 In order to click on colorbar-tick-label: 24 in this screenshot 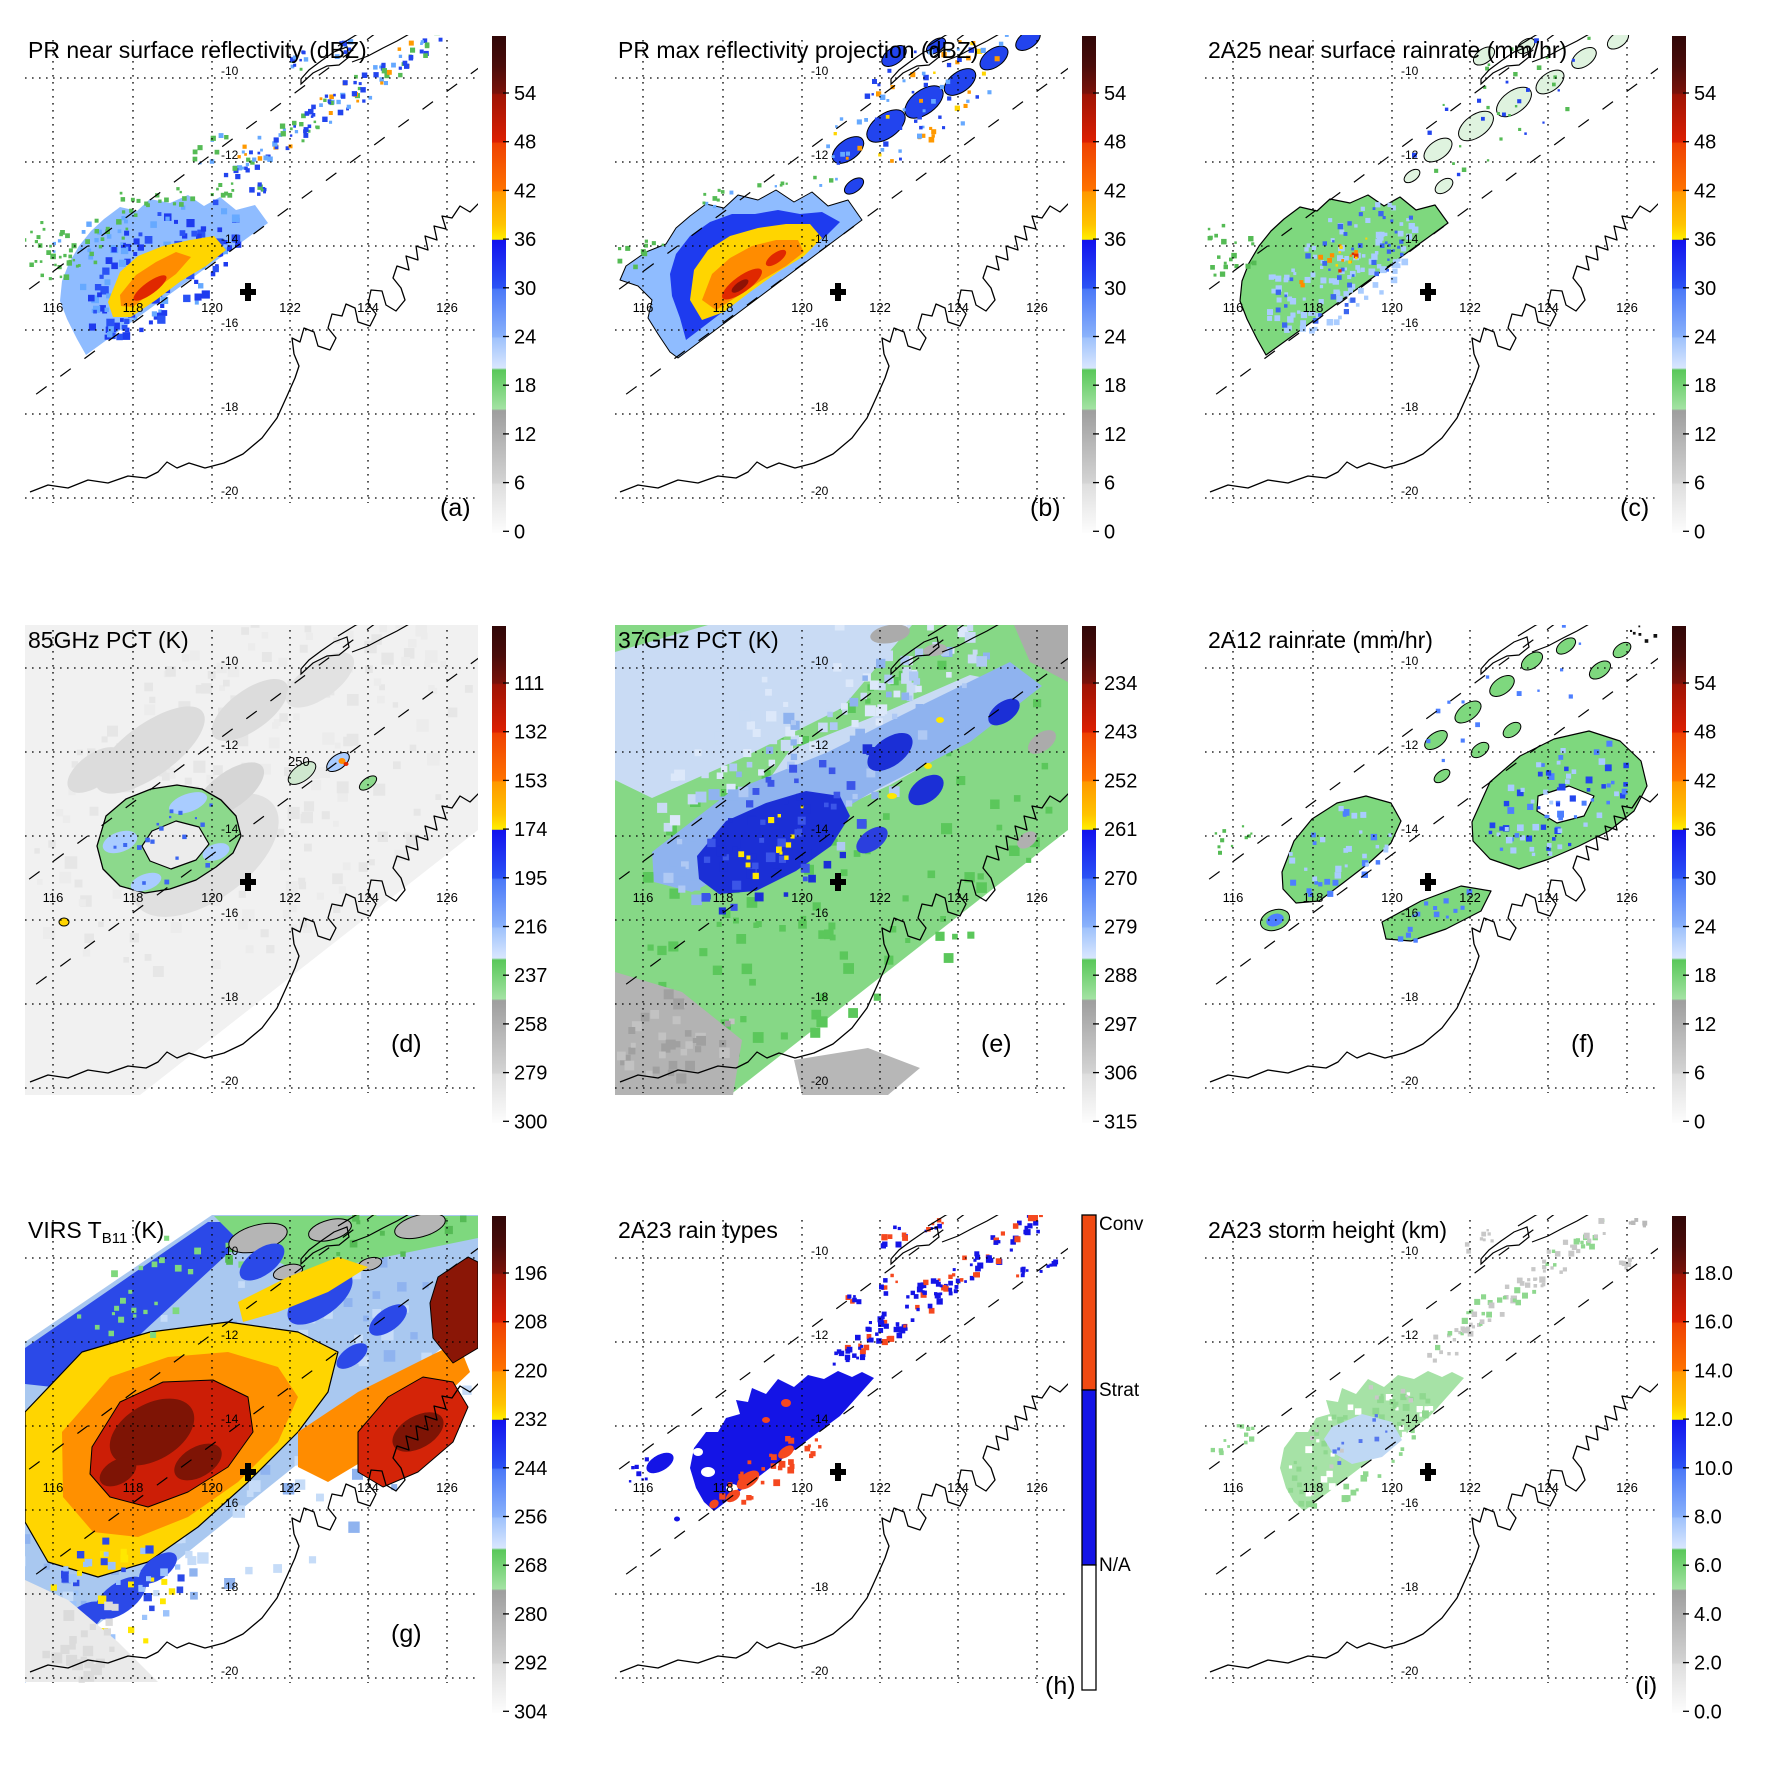, I will do `click(1705, 928)`.